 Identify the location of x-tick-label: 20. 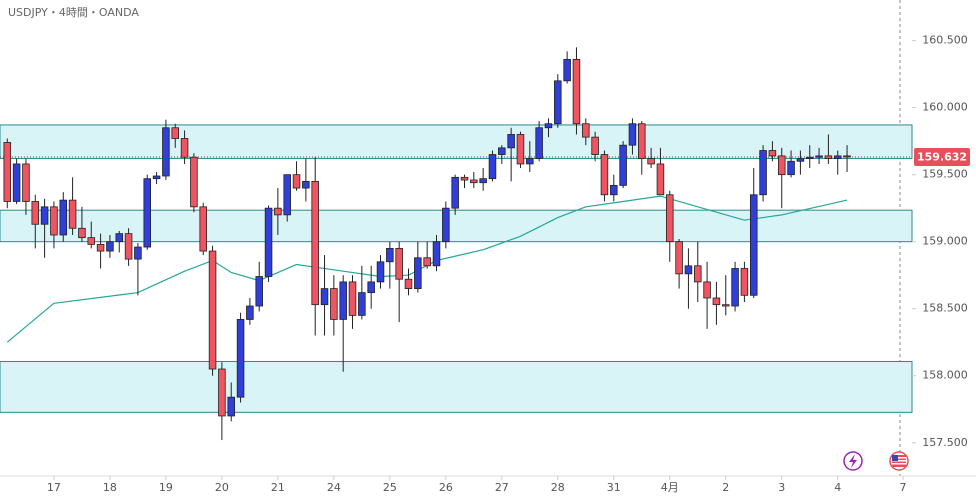
(222, 487).